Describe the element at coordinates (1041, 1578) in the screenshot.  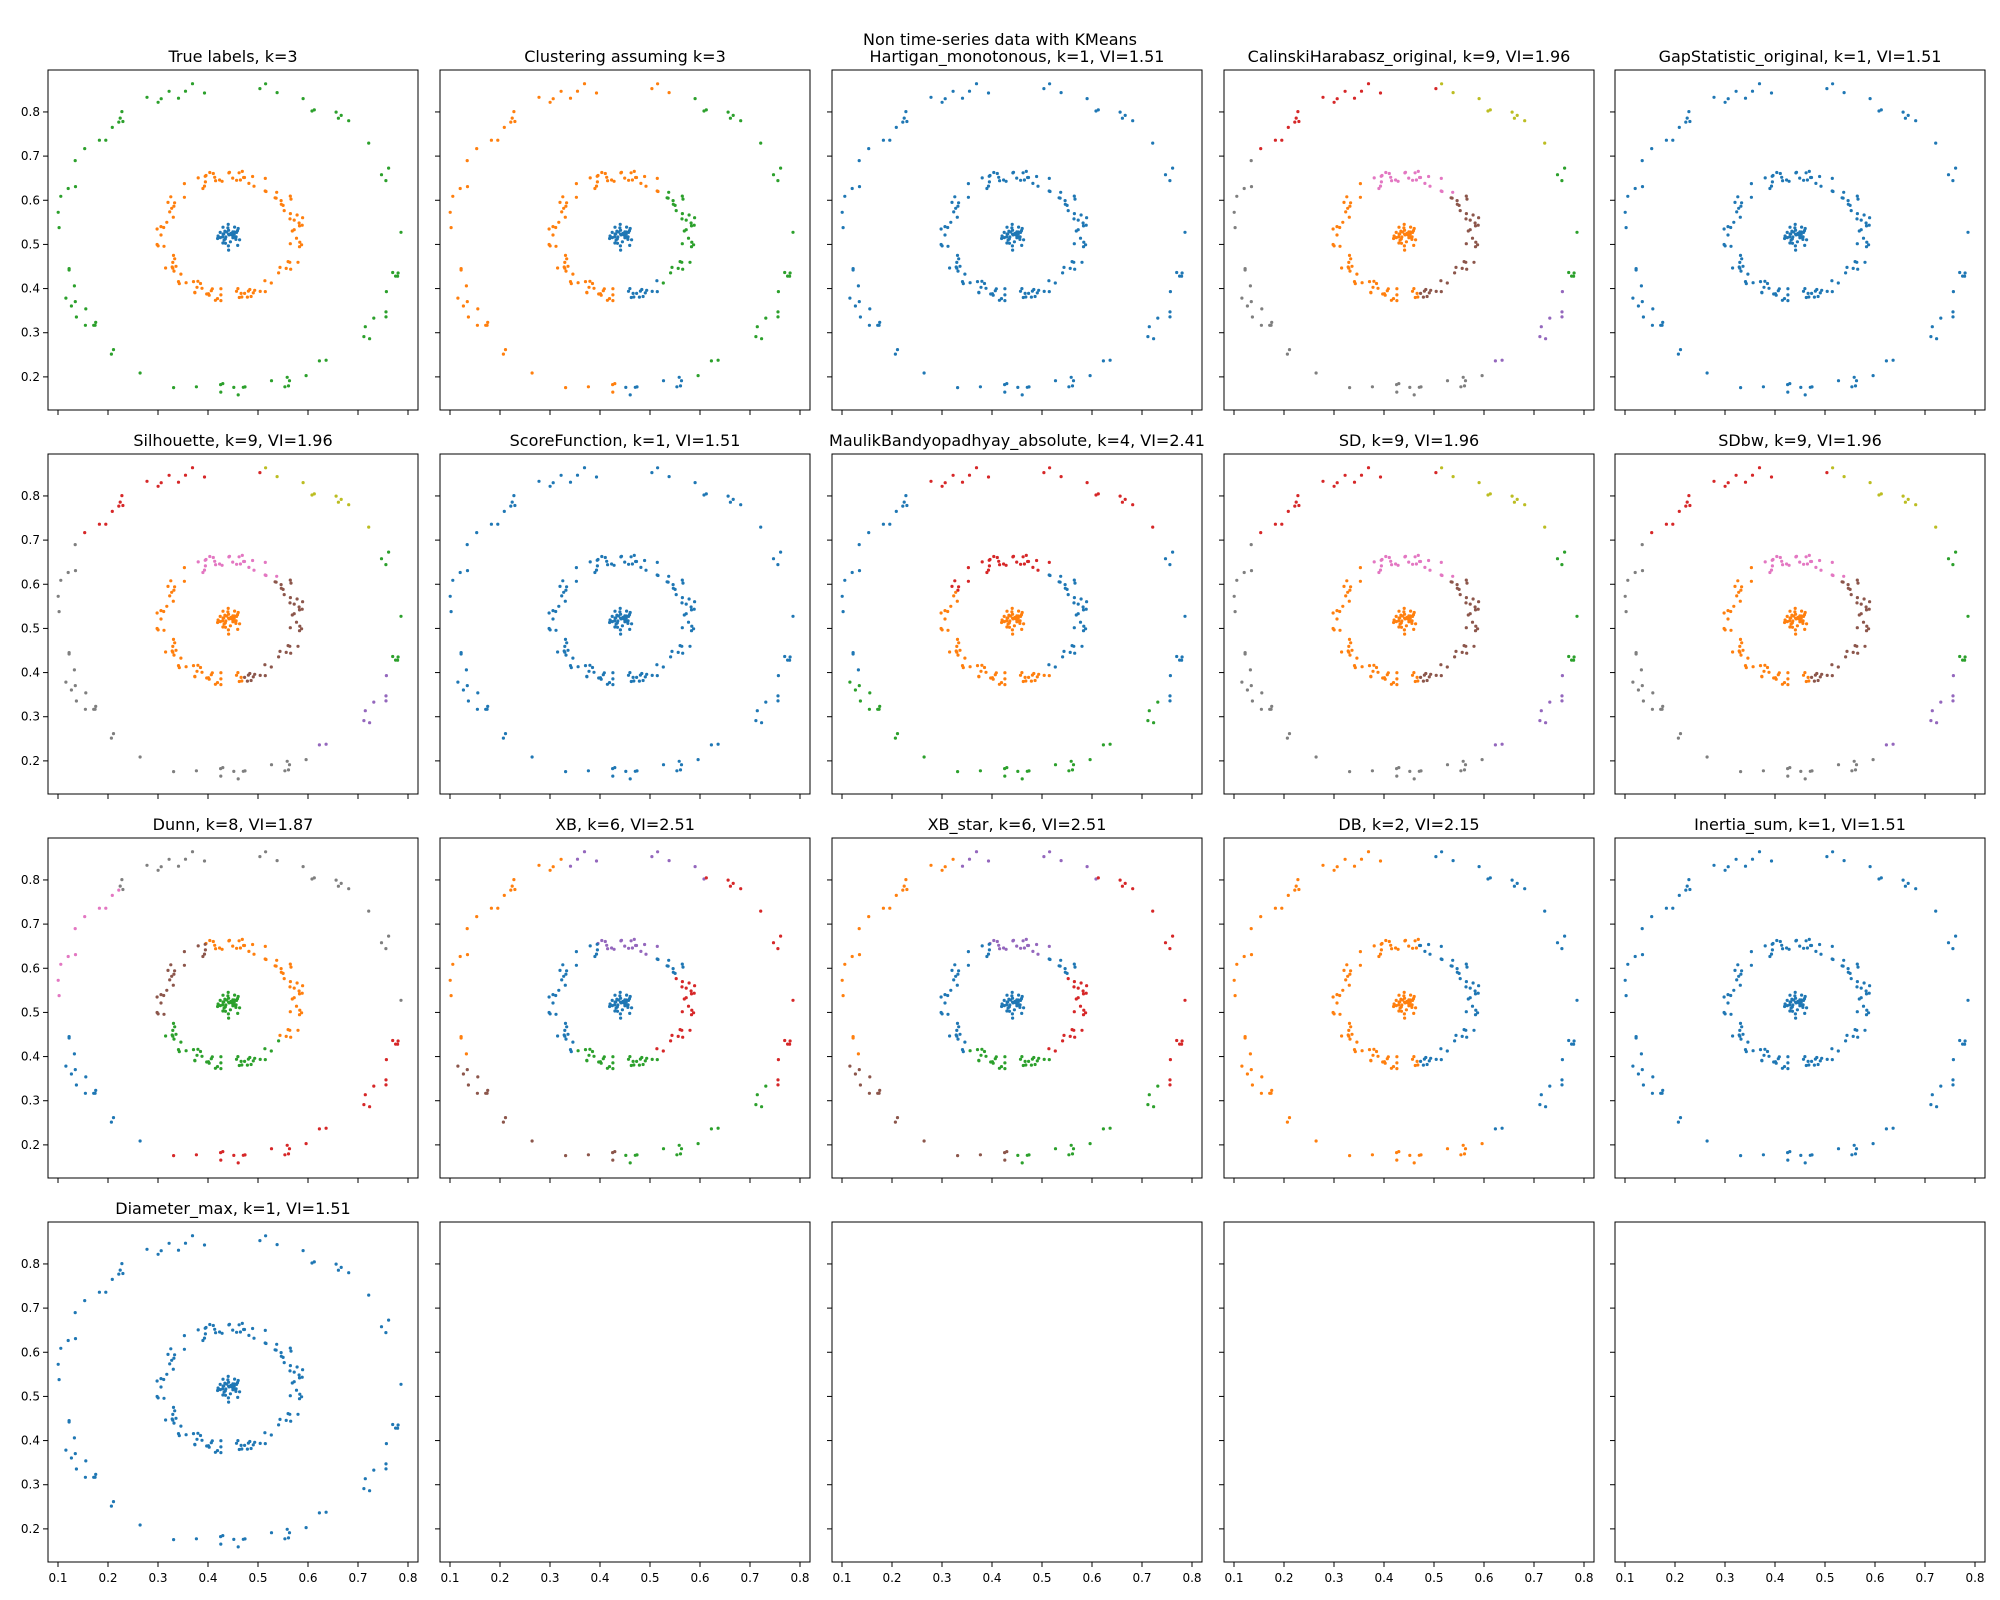
I see `x-tick-label: 0.5` at that location.